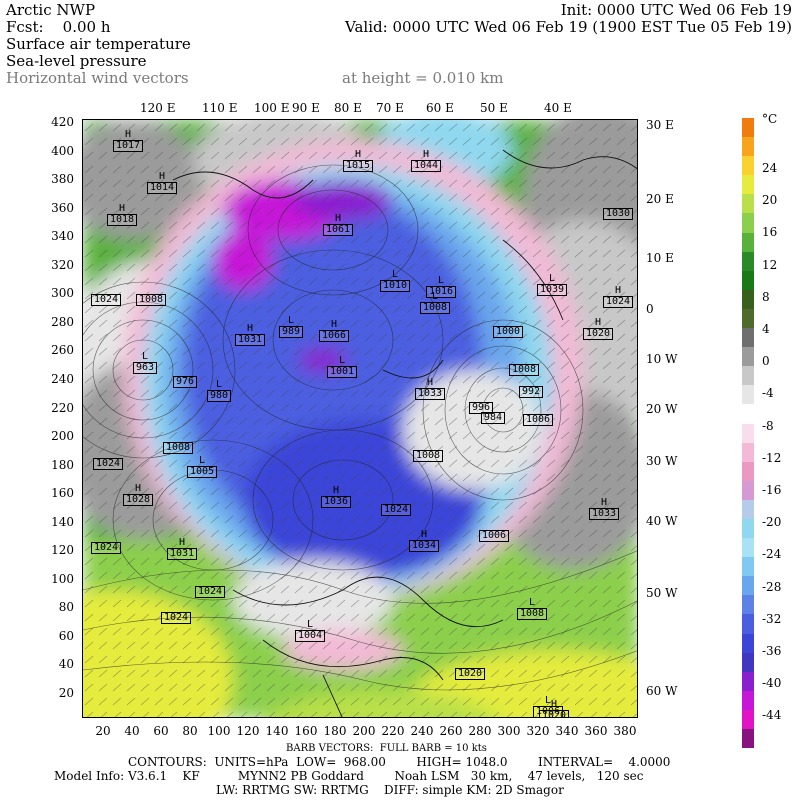 Image resolution: width=800 pixels, height=800 pixels. Describe the element at coordinates (219, 396) in the screenshot. I see `pressure-center-value: 980` at that location.